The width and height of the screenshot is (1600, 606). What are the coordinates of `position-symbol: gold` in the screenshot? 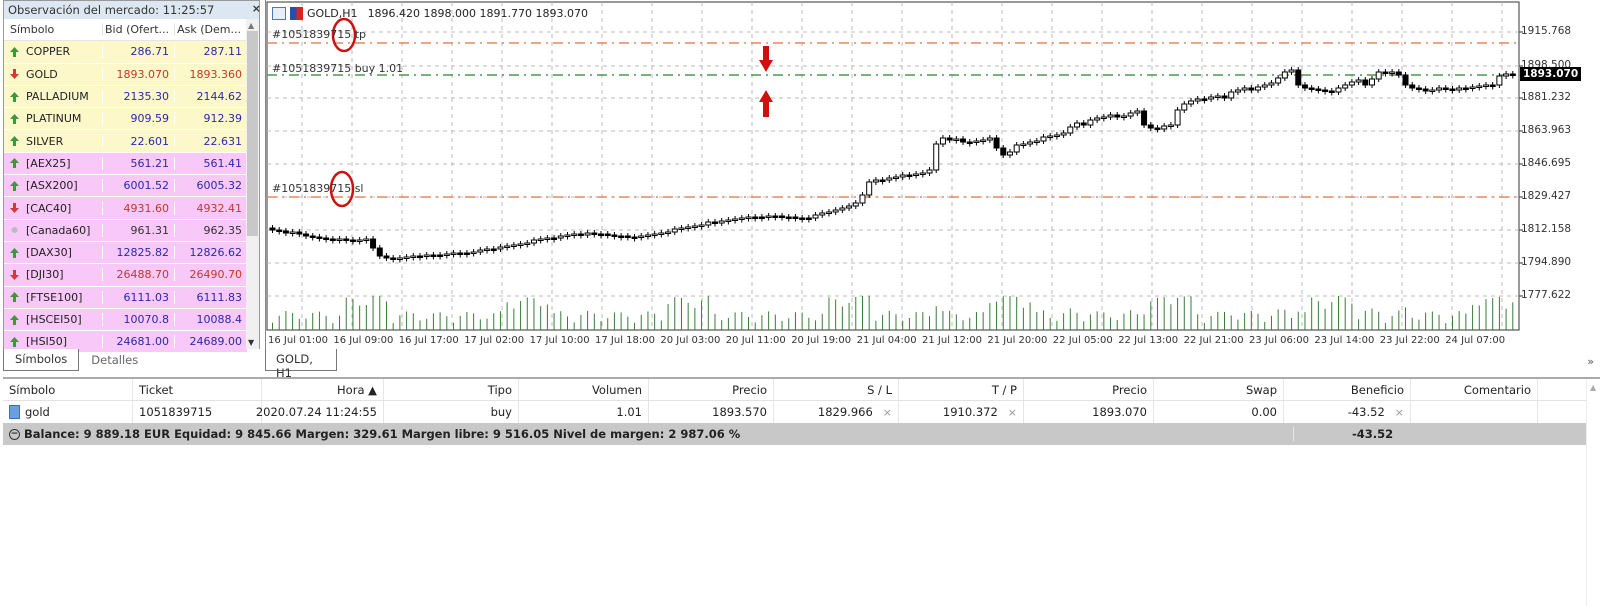 It's located at (37, 412).